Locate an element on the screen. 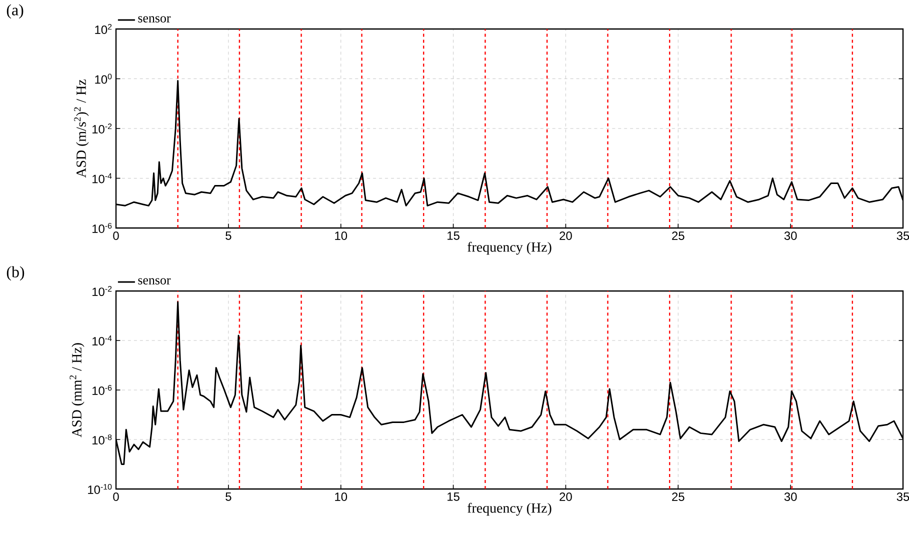 The width and height of the screenshot is (909, 544). y-tick-label: 10$^{0}$ is located at coordinates (103, 79).